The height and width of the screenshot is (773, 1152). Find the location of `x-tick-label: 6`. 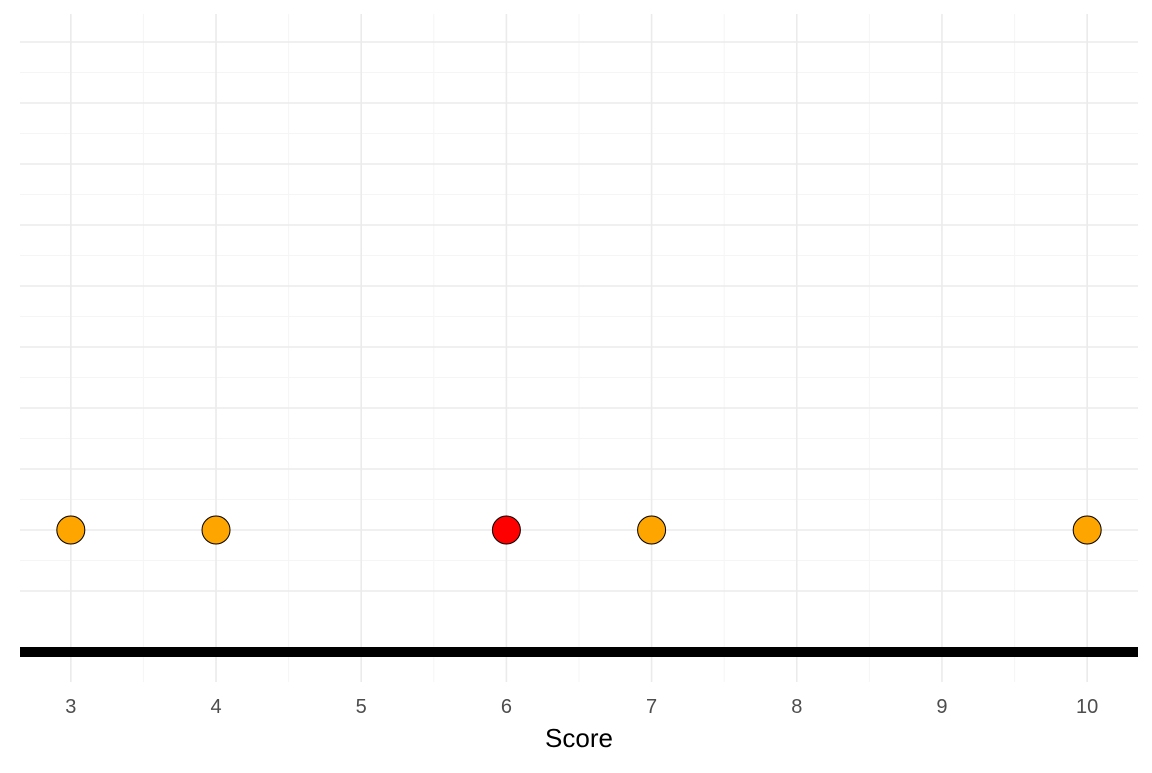

x-tick-label: 6 is located at coordinates (506, 707).